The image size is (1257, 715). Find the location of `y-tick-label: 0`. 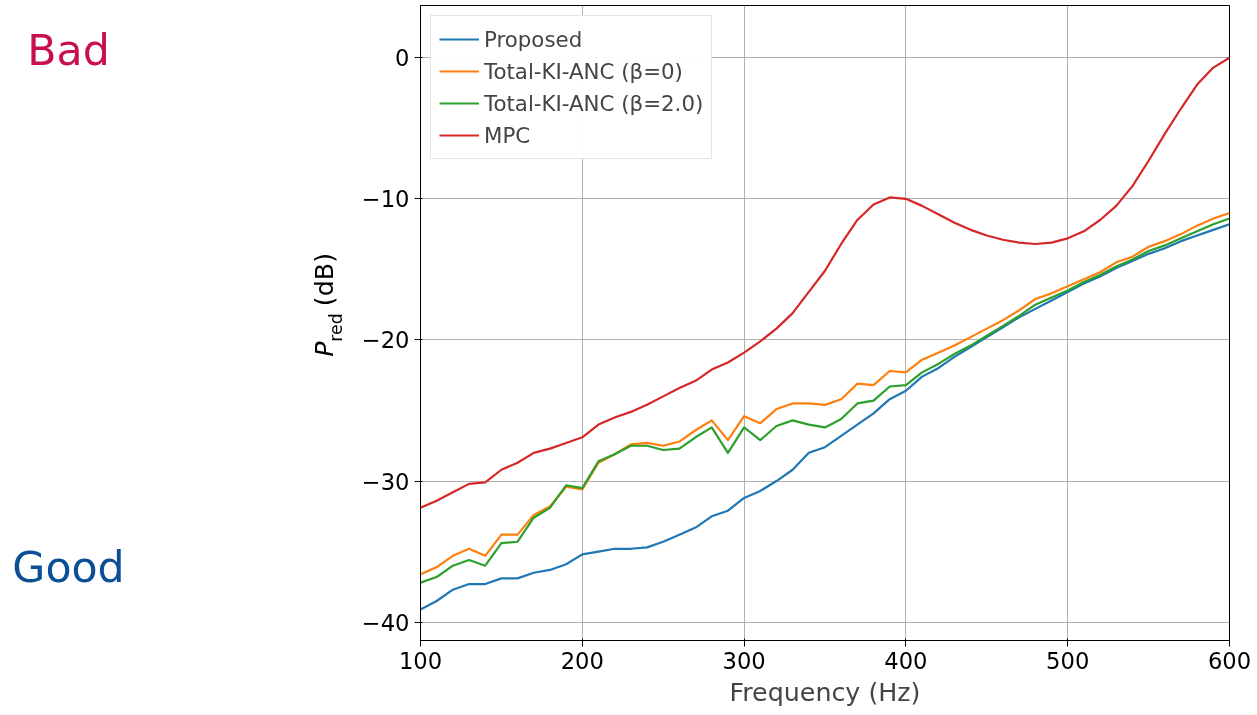

y-tick-label: 0 is located at coordinates (402, 58).